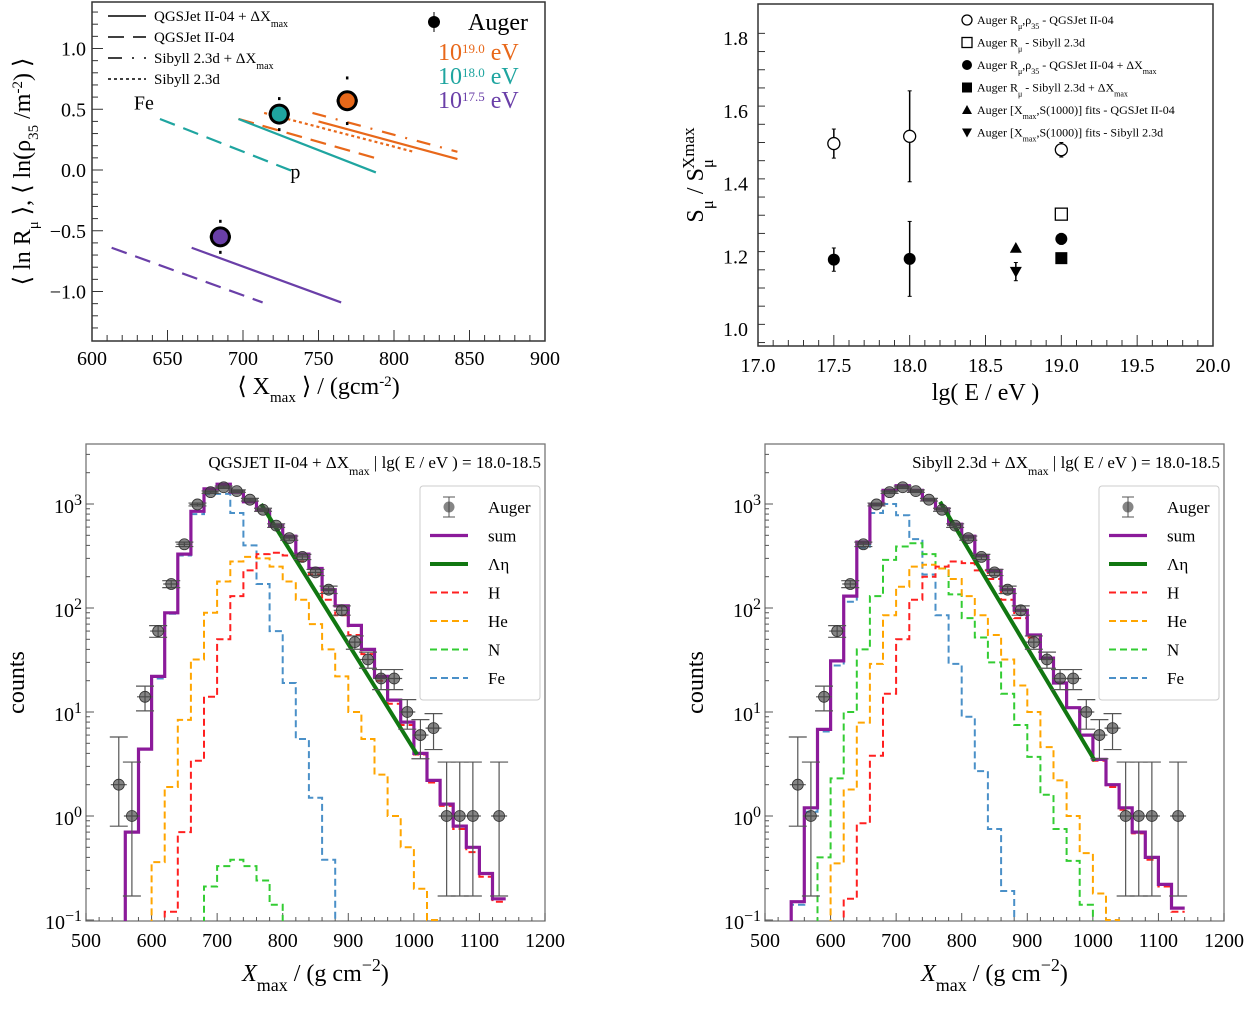 This screenshot has width=1250, height=1010. Describe the element at coordinates (470, 359) in the screenshot. I see `x-tick-label: 850` at that location.